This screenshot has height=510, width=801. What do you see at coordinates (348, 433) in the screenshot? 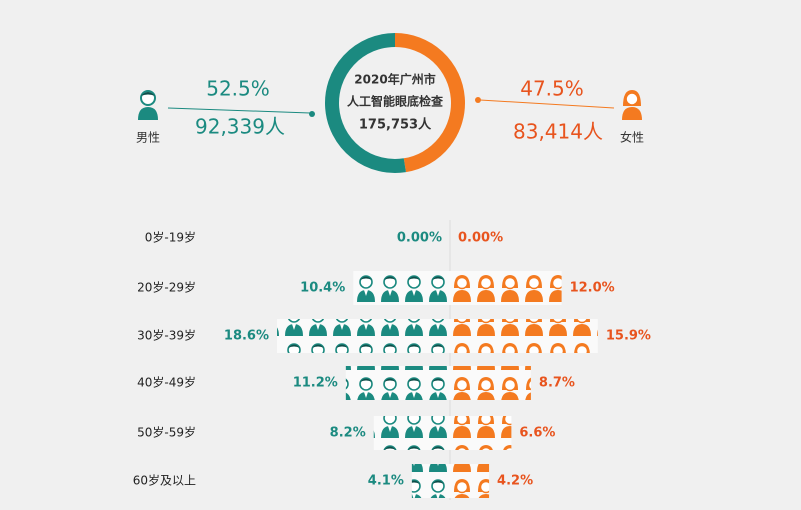
I see `value-label: 8.2%` at bounding box center [348, 433].